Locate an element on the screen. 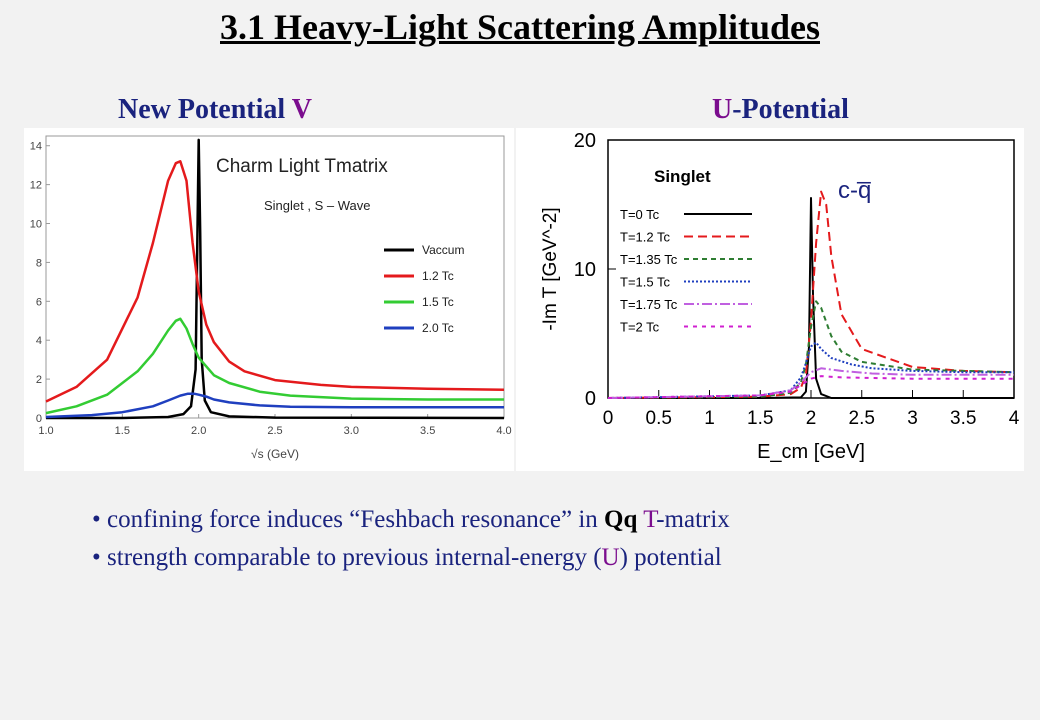 The height and width of the screenshot is (720, 1040). x-tick-label: 1 is located at coordinates (709, 418).